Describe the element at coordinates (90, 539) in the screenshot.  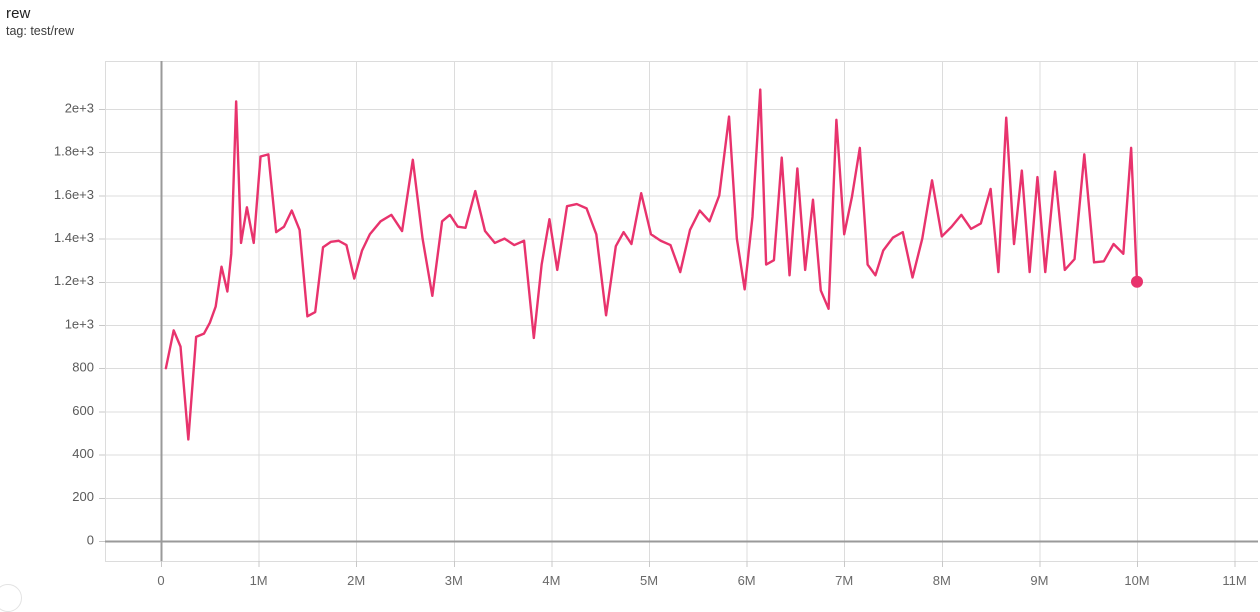
I see `y-tick-label: 0` at that location.